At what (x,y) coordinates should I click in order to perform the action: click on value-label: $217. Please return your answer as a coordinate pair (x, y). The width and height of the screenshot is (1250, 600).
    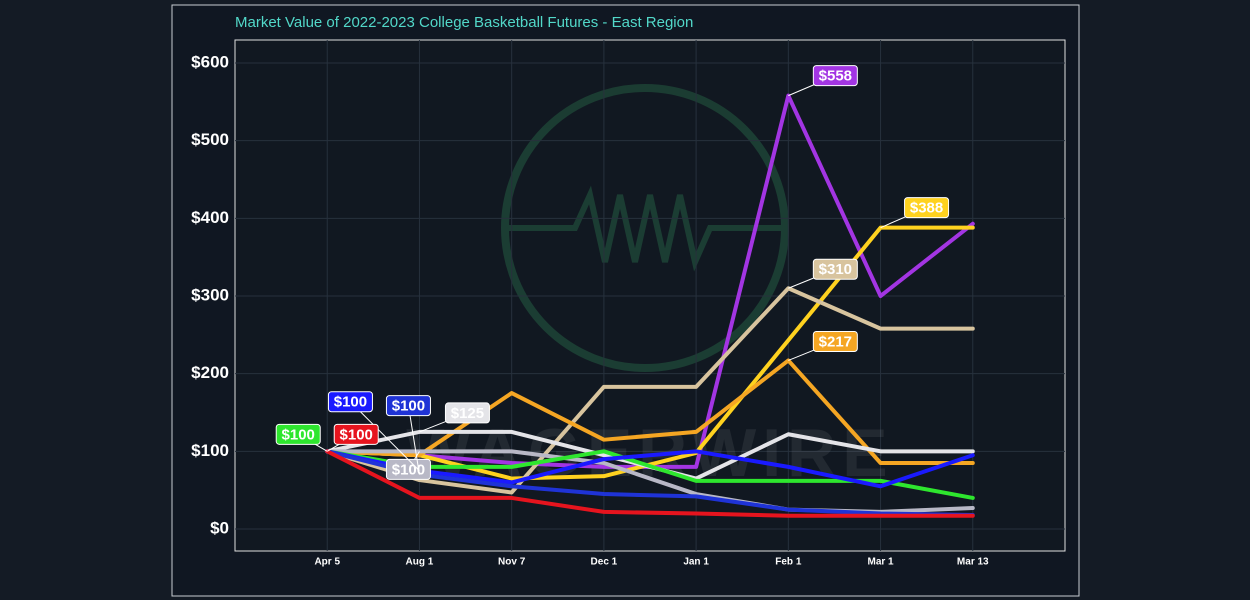
    Looking at the image, I should click on (823, 345).